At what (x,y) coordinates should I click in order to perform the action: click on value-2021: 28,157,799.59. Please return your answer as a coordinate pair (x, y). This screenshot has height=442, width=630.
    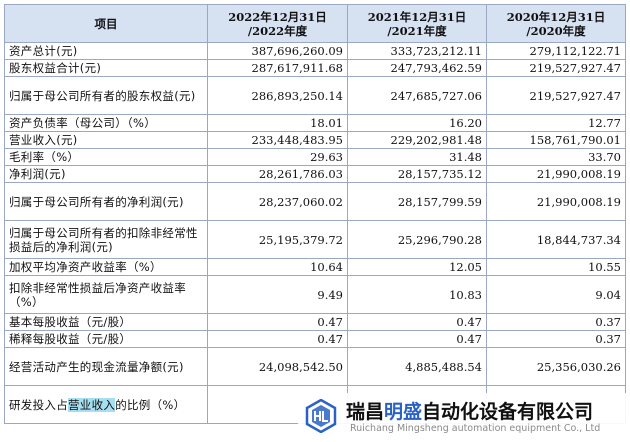
    Looking at the image, I should click on (417, 201).